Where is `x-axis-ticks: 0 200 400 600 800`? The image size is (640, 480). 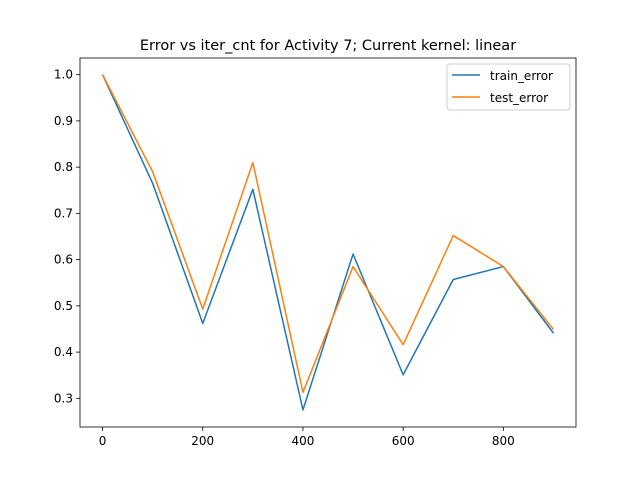
x-axis-ticks: 0 200 400 600 800 is located at coordinates (307, 437).